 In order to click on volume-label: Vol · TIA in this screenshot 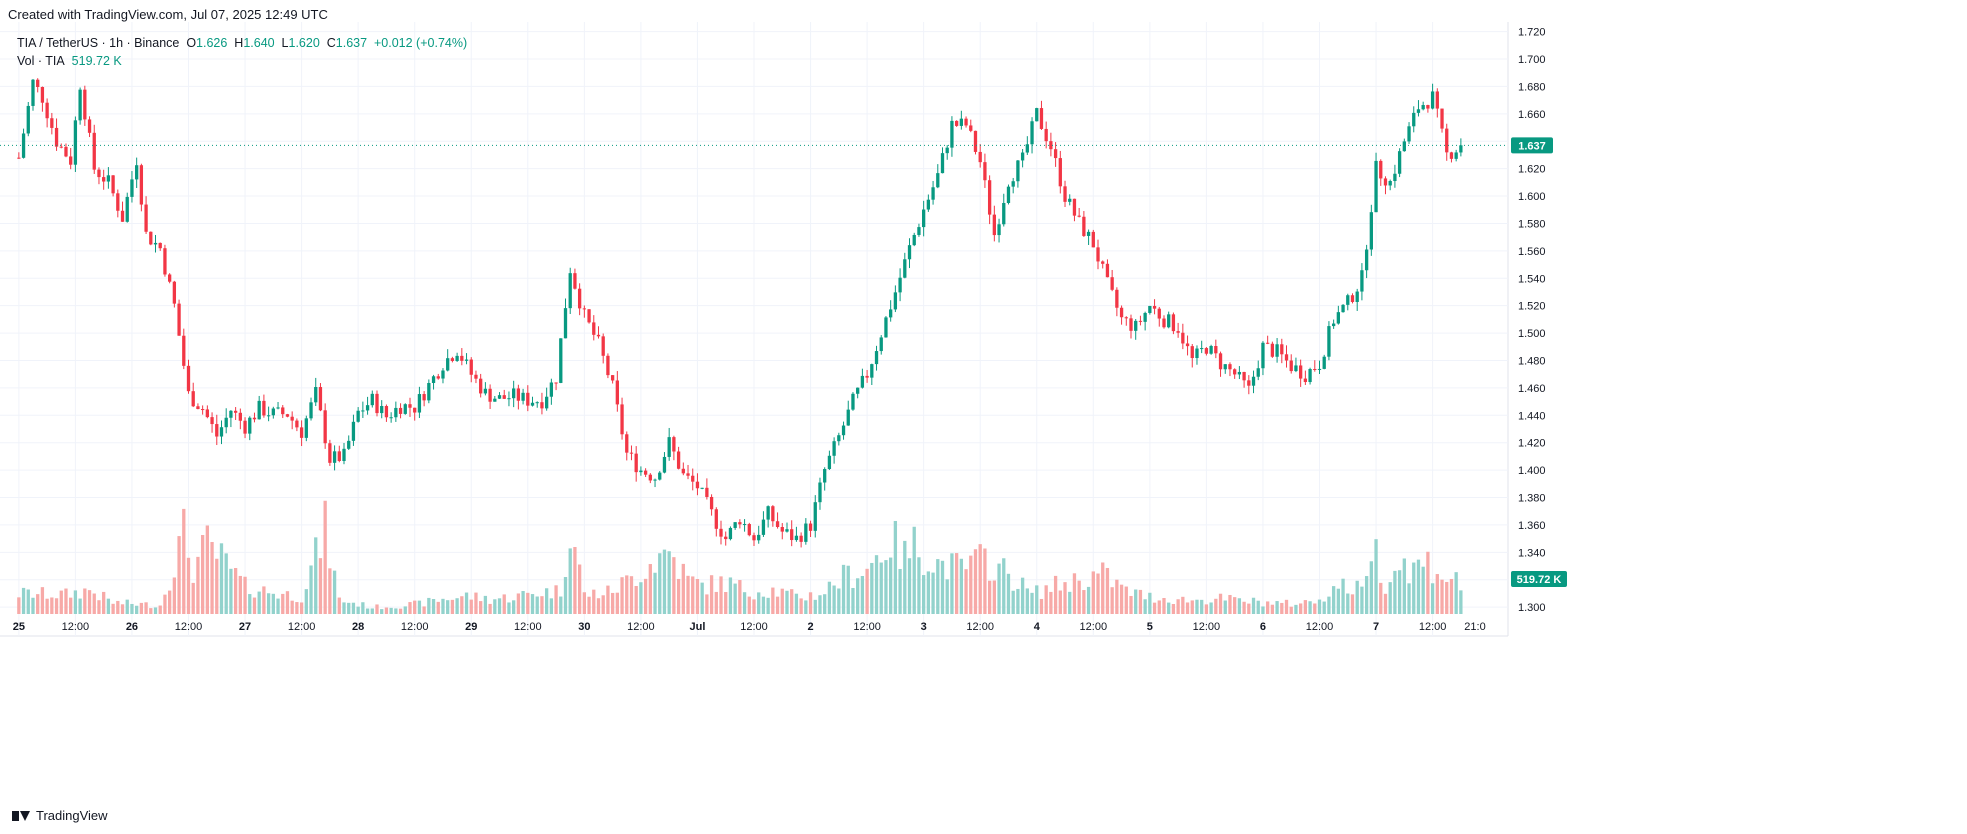, I will do `click(41, 61)`.